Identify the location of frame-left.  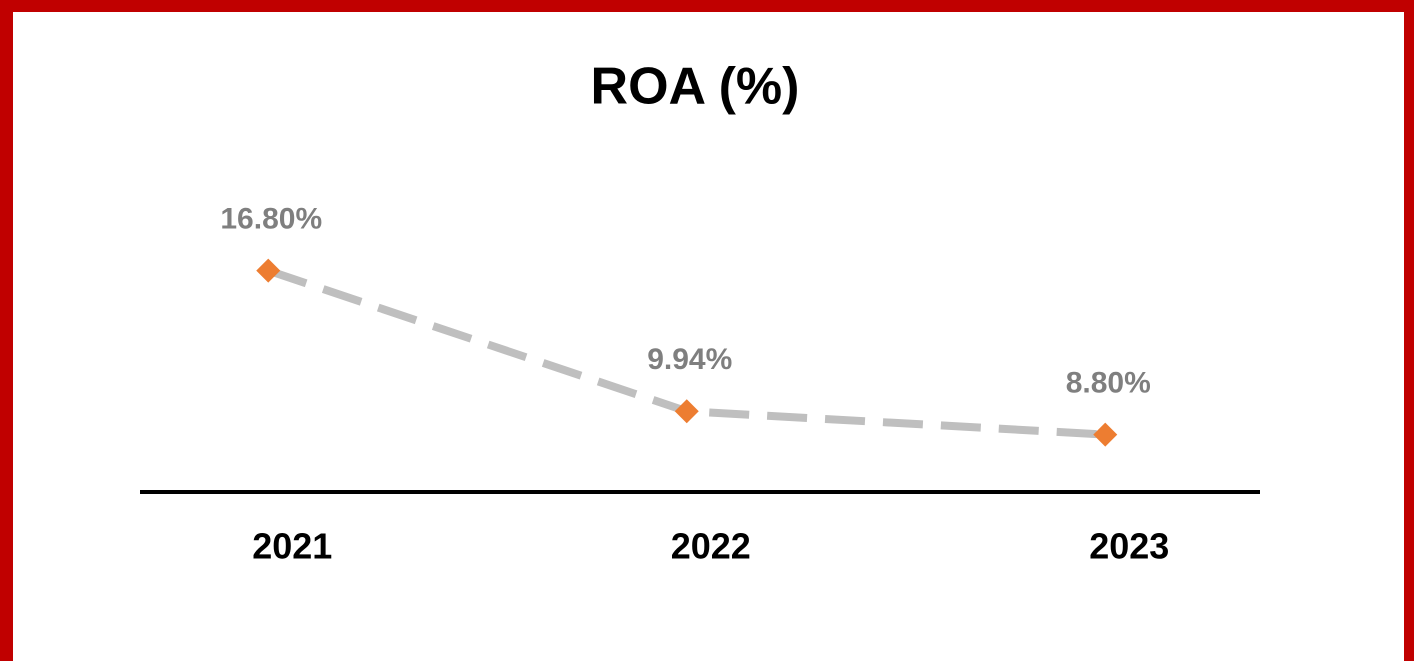
(6, 330).